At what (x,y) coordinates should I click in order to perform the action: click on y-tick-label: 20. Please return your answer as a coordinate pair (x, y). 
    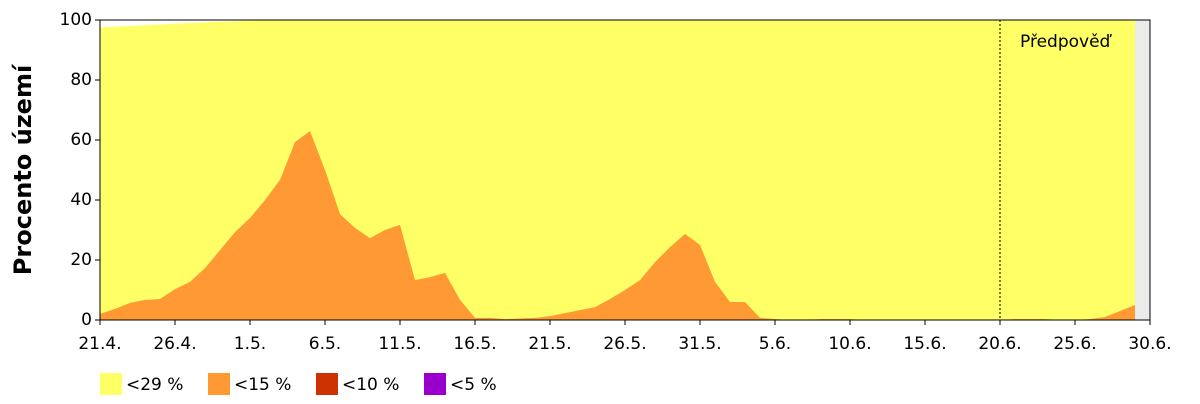
    Looking at the image, I should click on (81, 260).